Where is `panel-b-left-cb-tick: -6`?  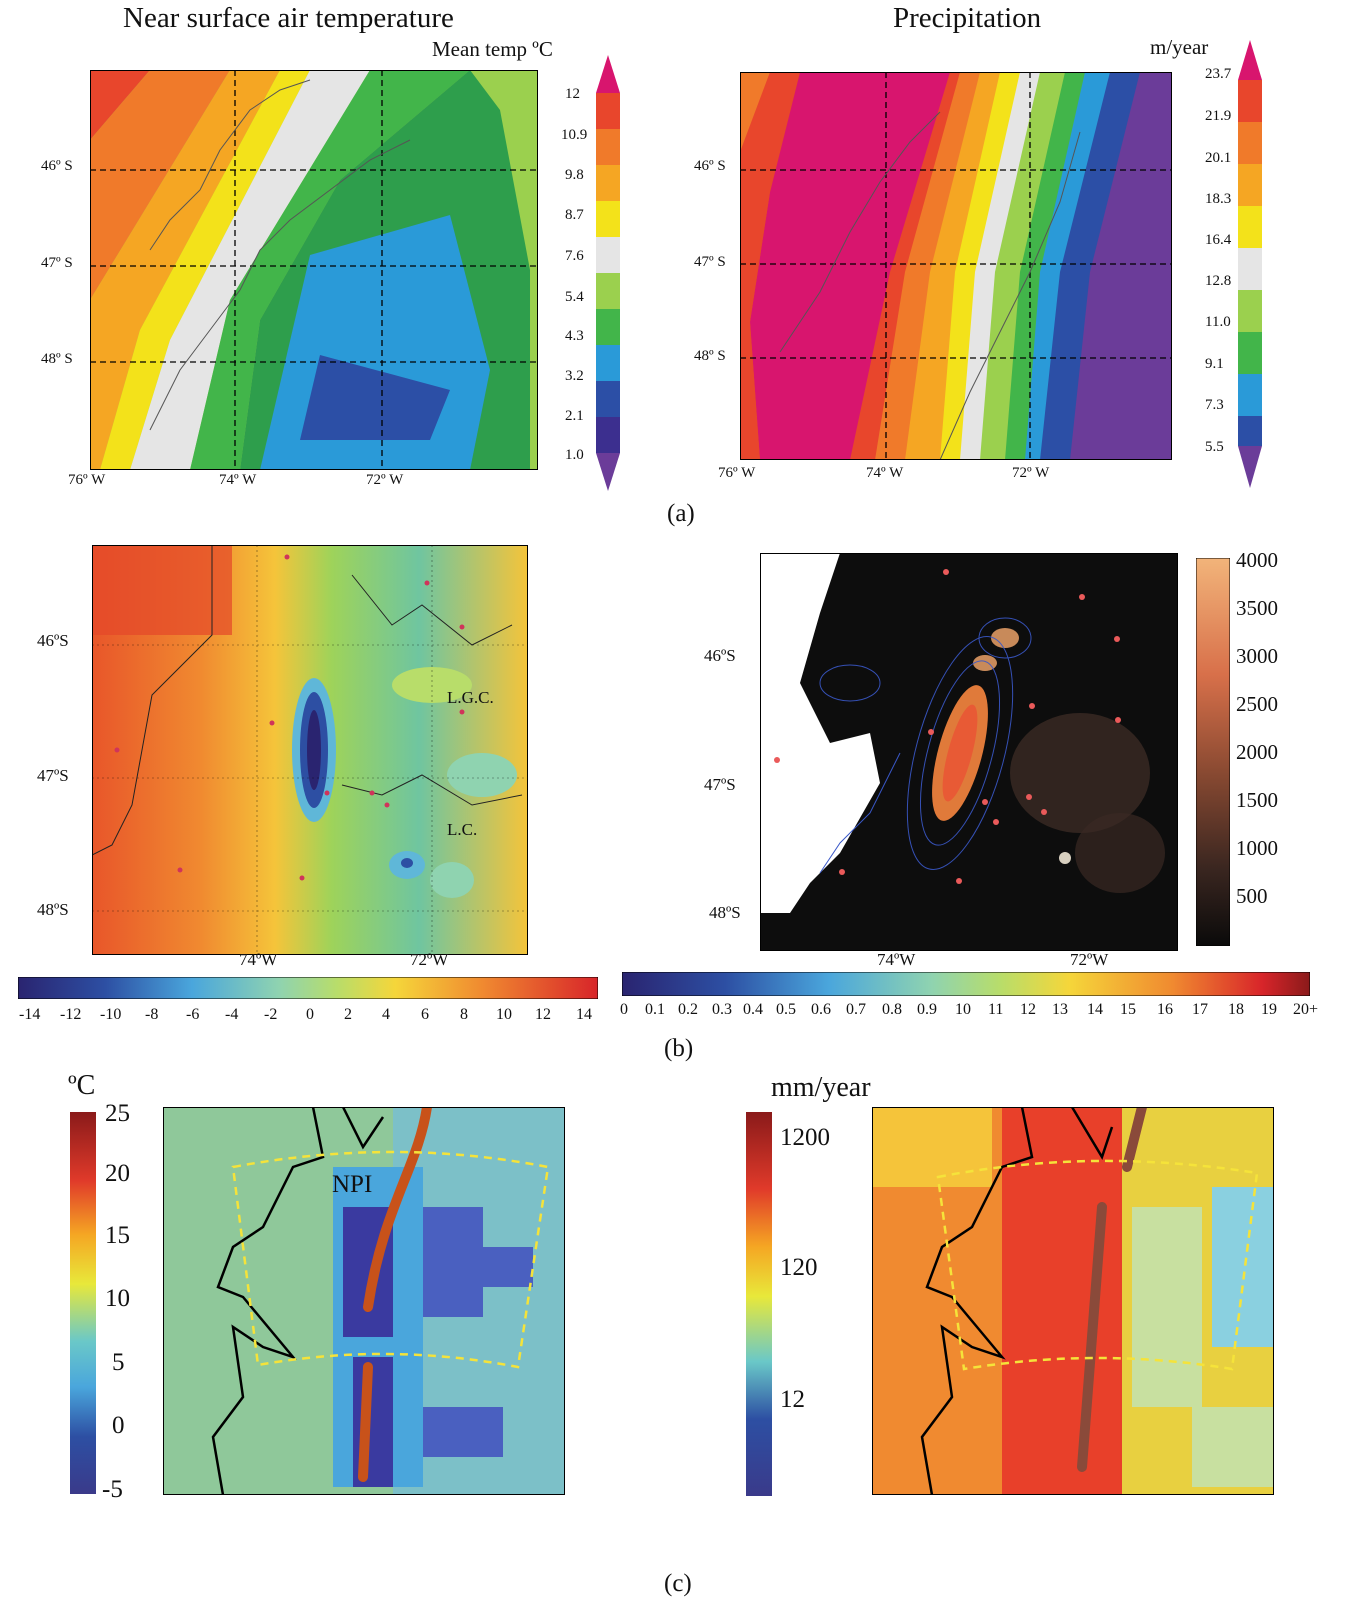
panel-b-left-cb-tick: -6 is located at coordinates (193, 1014).